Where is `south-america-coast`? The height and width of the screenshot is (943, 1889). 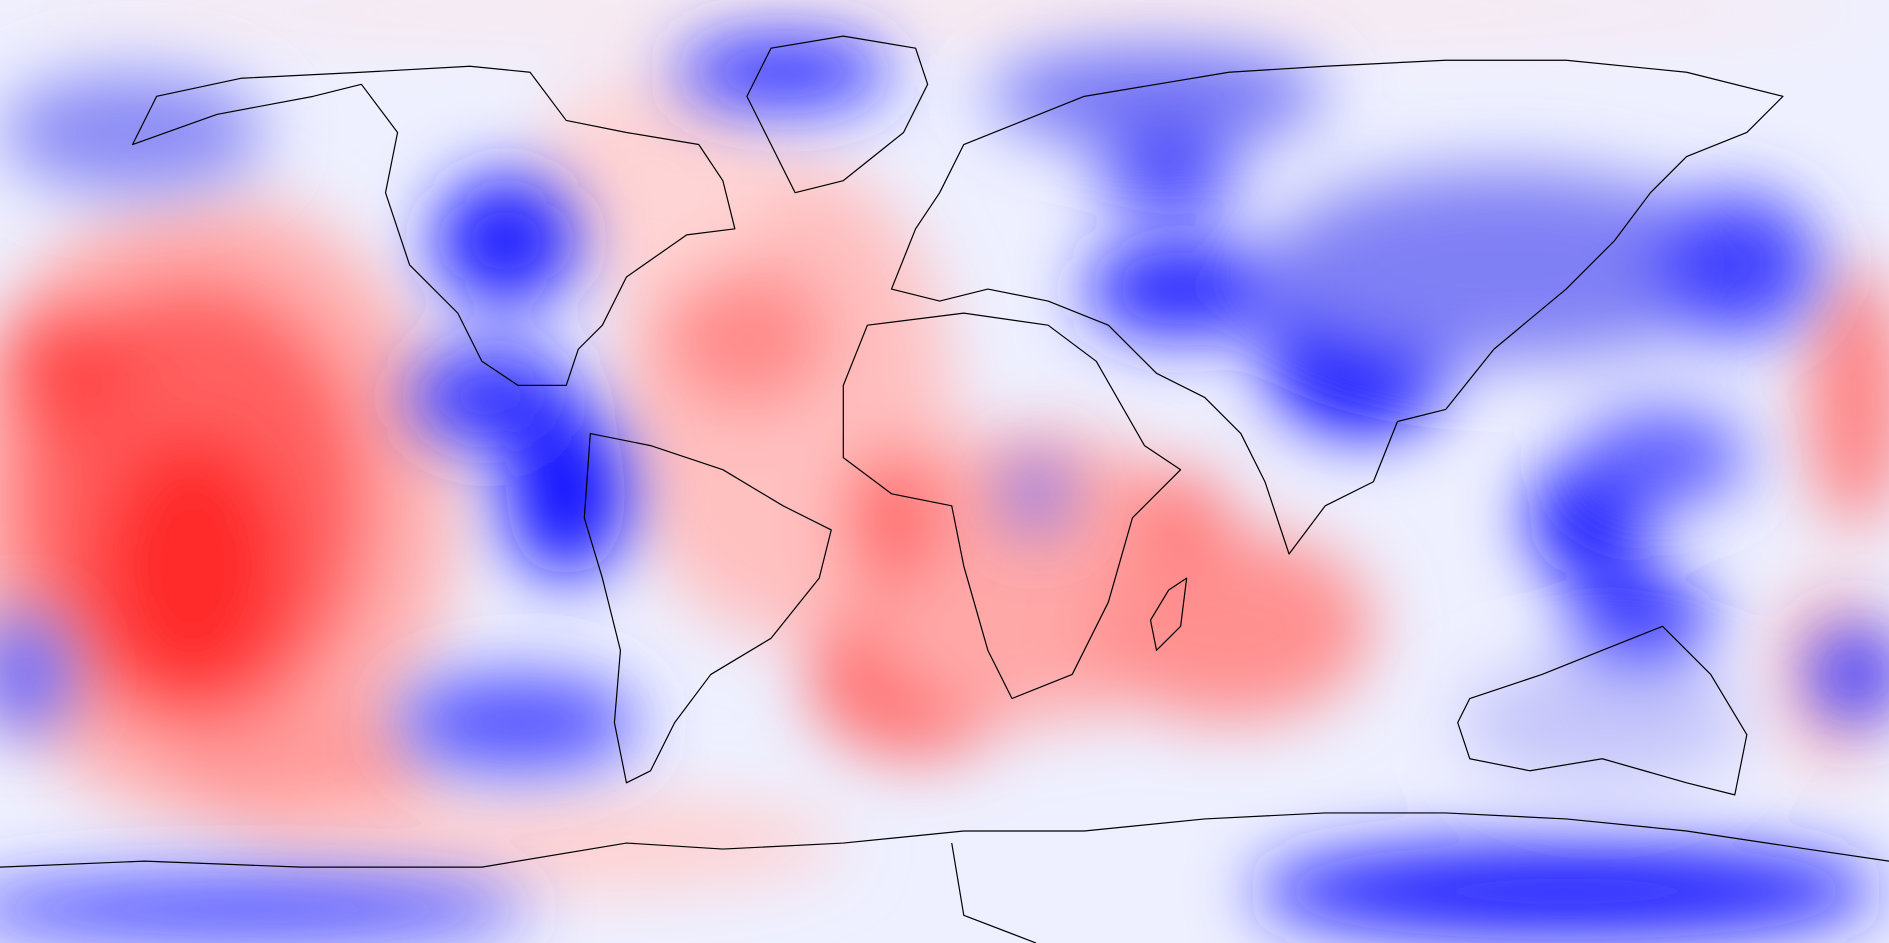
south-america-coast is located at coordinates (707, 608).